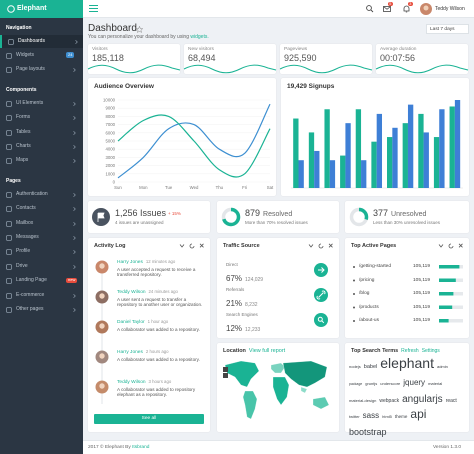  I want to click on search-term: react, so click(451, 400).